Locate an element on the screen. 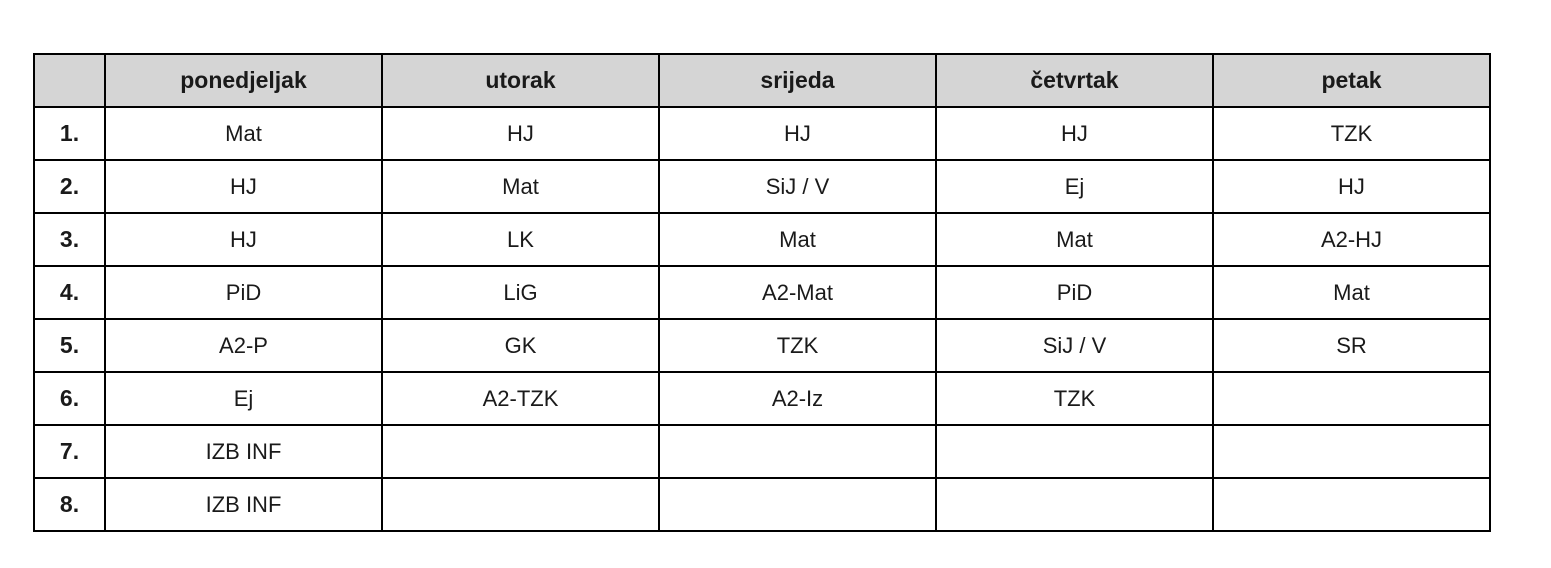  day-header-cetvrtak: četvrtak is located at coordinates (1074, 80).